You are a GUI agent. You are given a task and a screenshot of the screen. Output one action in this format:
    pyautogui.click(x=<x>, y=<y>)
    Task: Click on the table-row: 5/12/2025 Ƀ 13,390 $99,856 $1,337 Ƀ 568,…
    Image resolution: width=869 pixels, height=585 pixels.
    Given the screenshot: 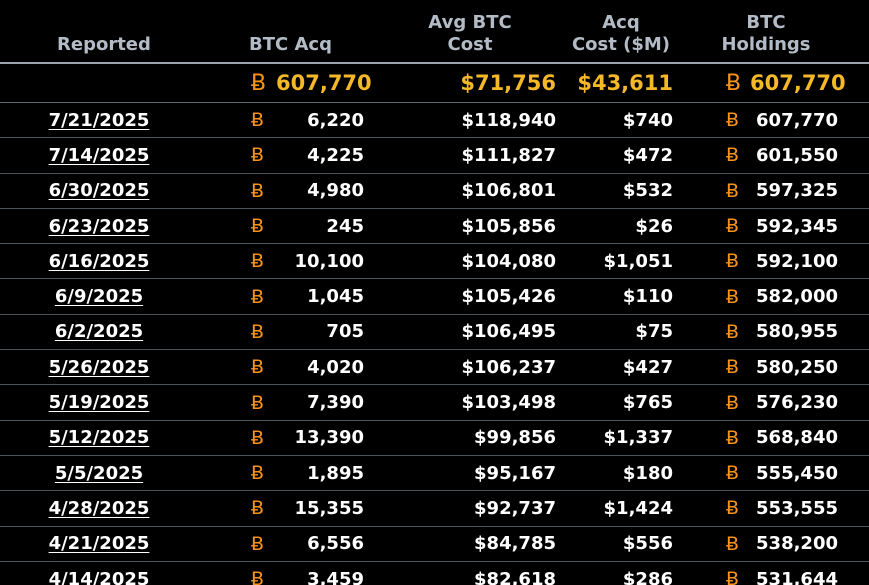 What is the action you would take?
    pyautogui.click(x=434, y=438)
    